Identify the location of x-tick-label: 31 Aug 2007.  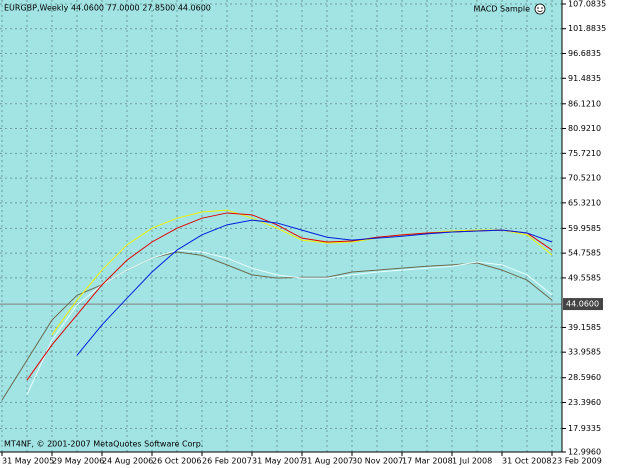
(327, 461).